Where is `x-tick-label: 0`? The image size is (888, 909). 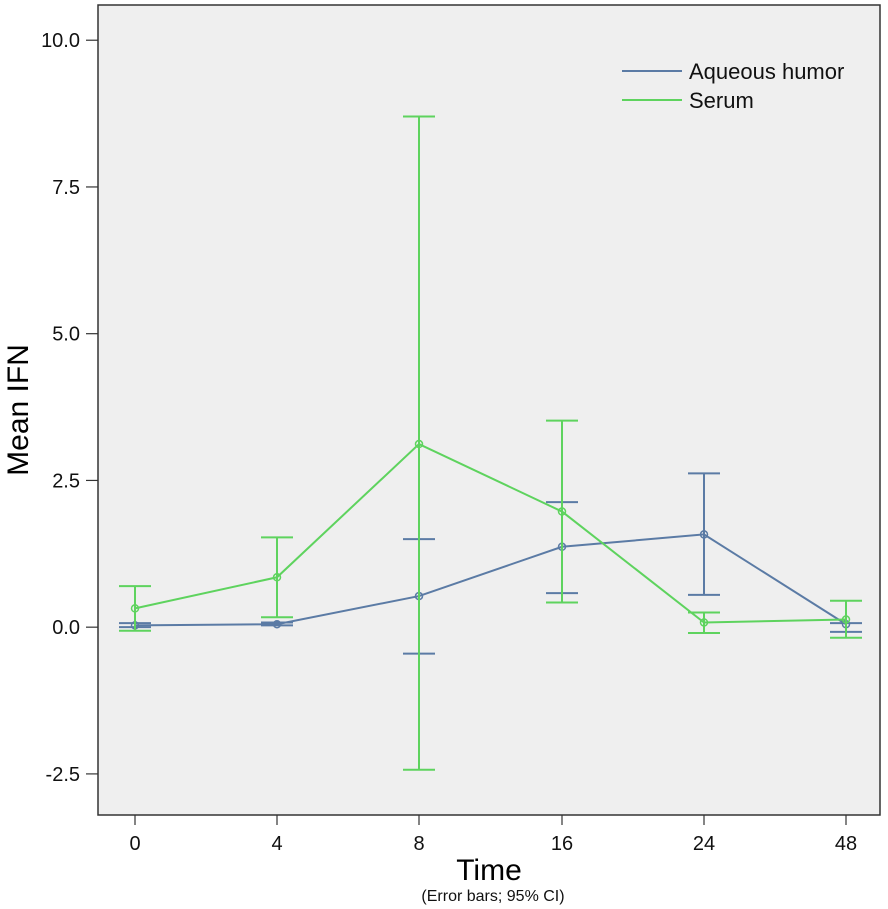 x-tick-label: 0 is located at coordinates (134, 844).